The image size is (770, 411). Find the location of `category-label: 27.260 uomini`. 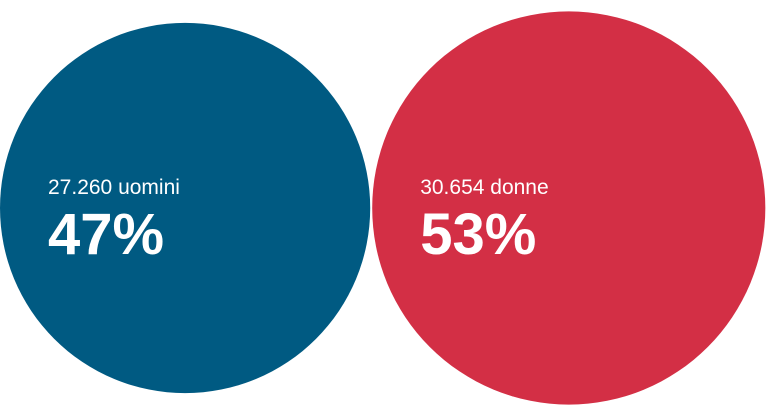

category-label: 27.260 uomini is located at coordinates (114, 187).